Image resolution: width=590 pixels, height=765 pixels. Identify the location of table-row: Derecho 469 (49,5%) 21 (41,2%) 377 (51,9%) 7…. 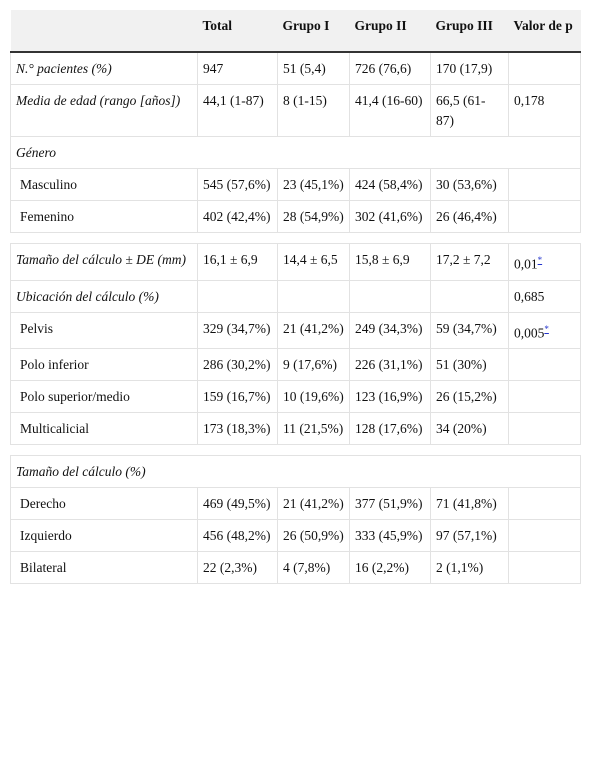
(295, 503).